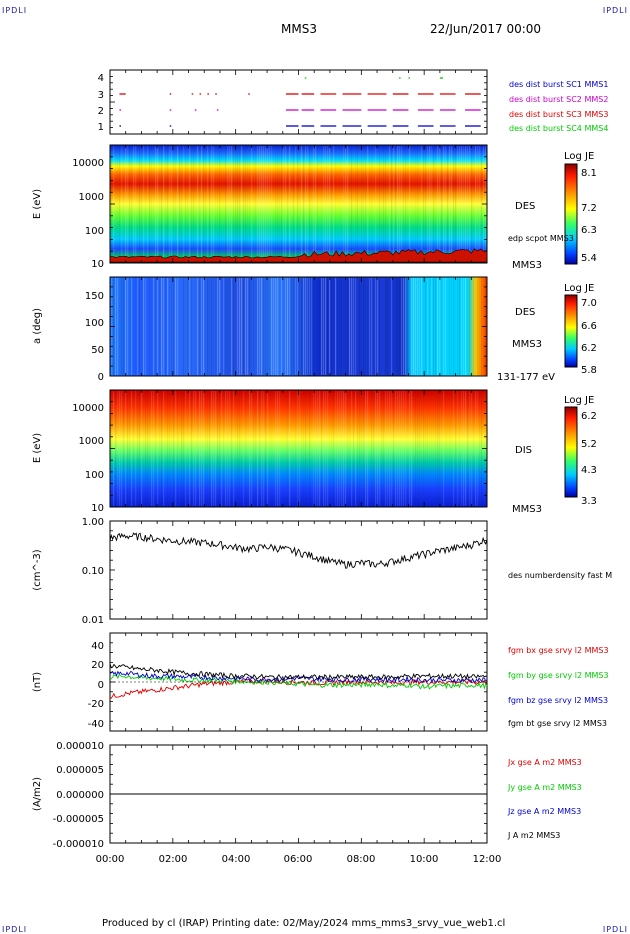 The width and height of the screenshot is (630, 934). Describe the element at coordinates (96, 724) in the screenshot. I see `y-tick-label: -40` at that location.